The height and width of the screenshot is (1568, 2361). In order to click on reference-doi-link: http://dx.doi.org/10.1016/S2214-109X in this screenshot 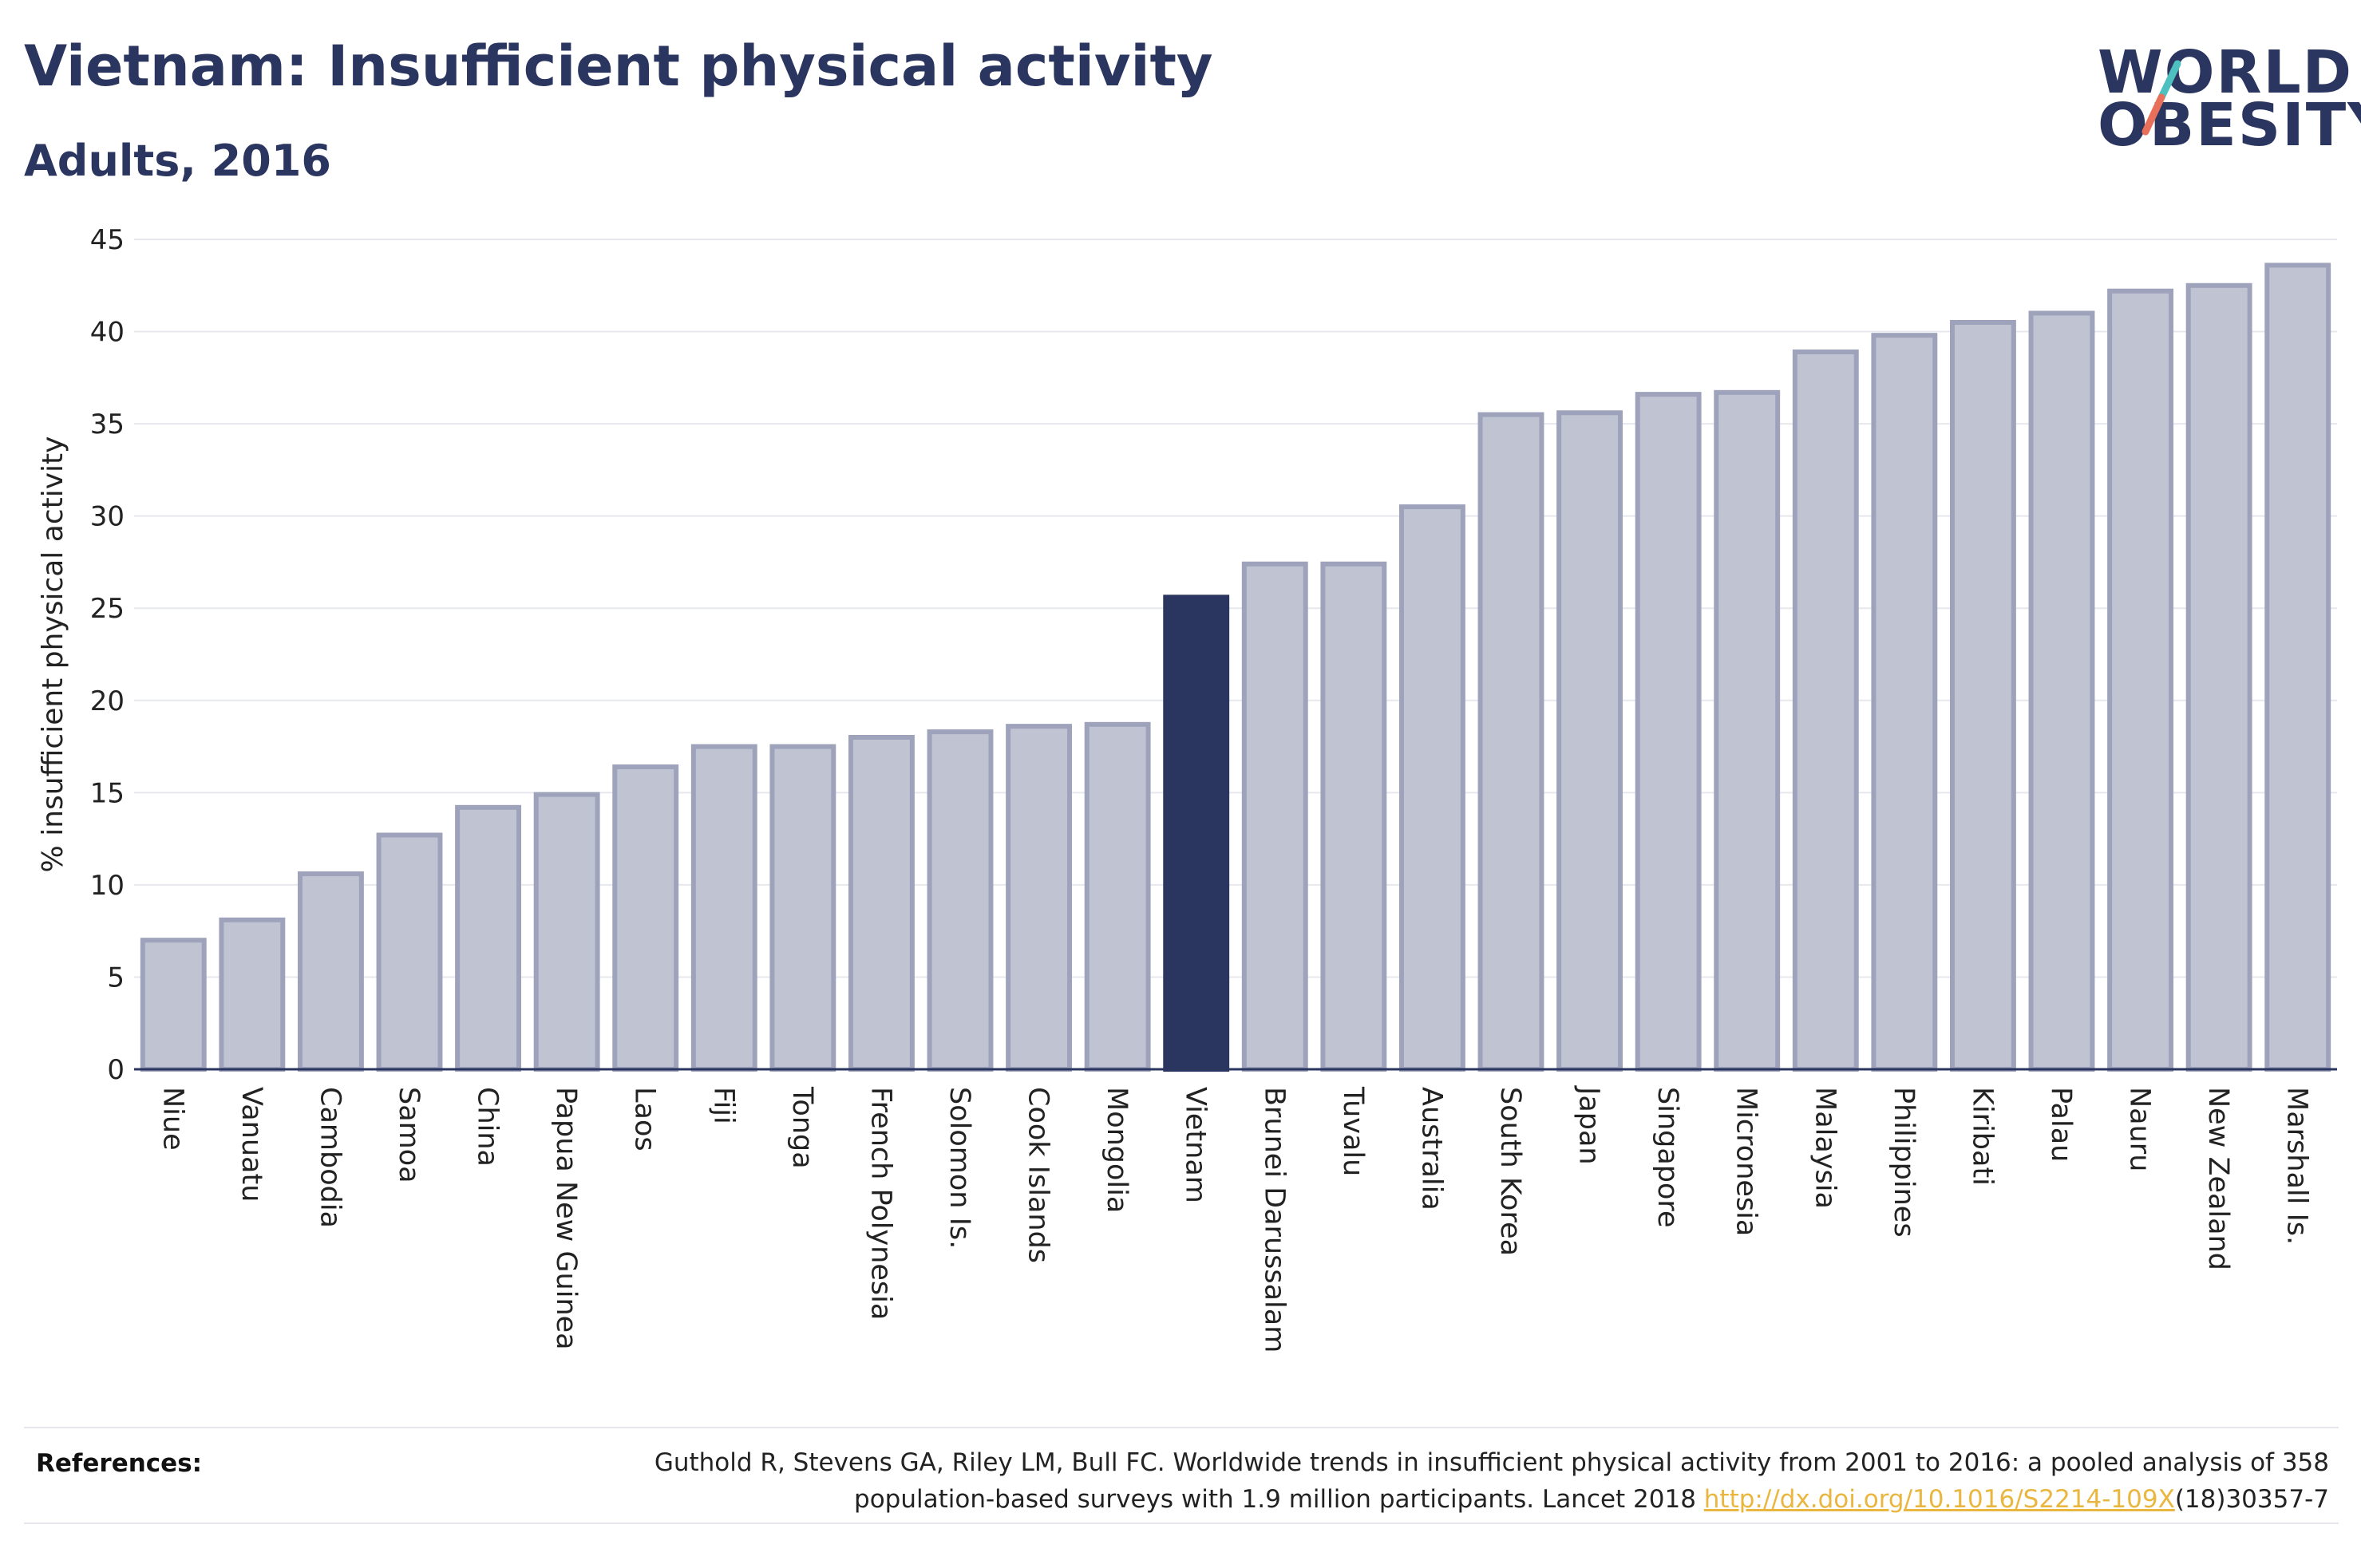, I will do `click(1939, 1499)`.